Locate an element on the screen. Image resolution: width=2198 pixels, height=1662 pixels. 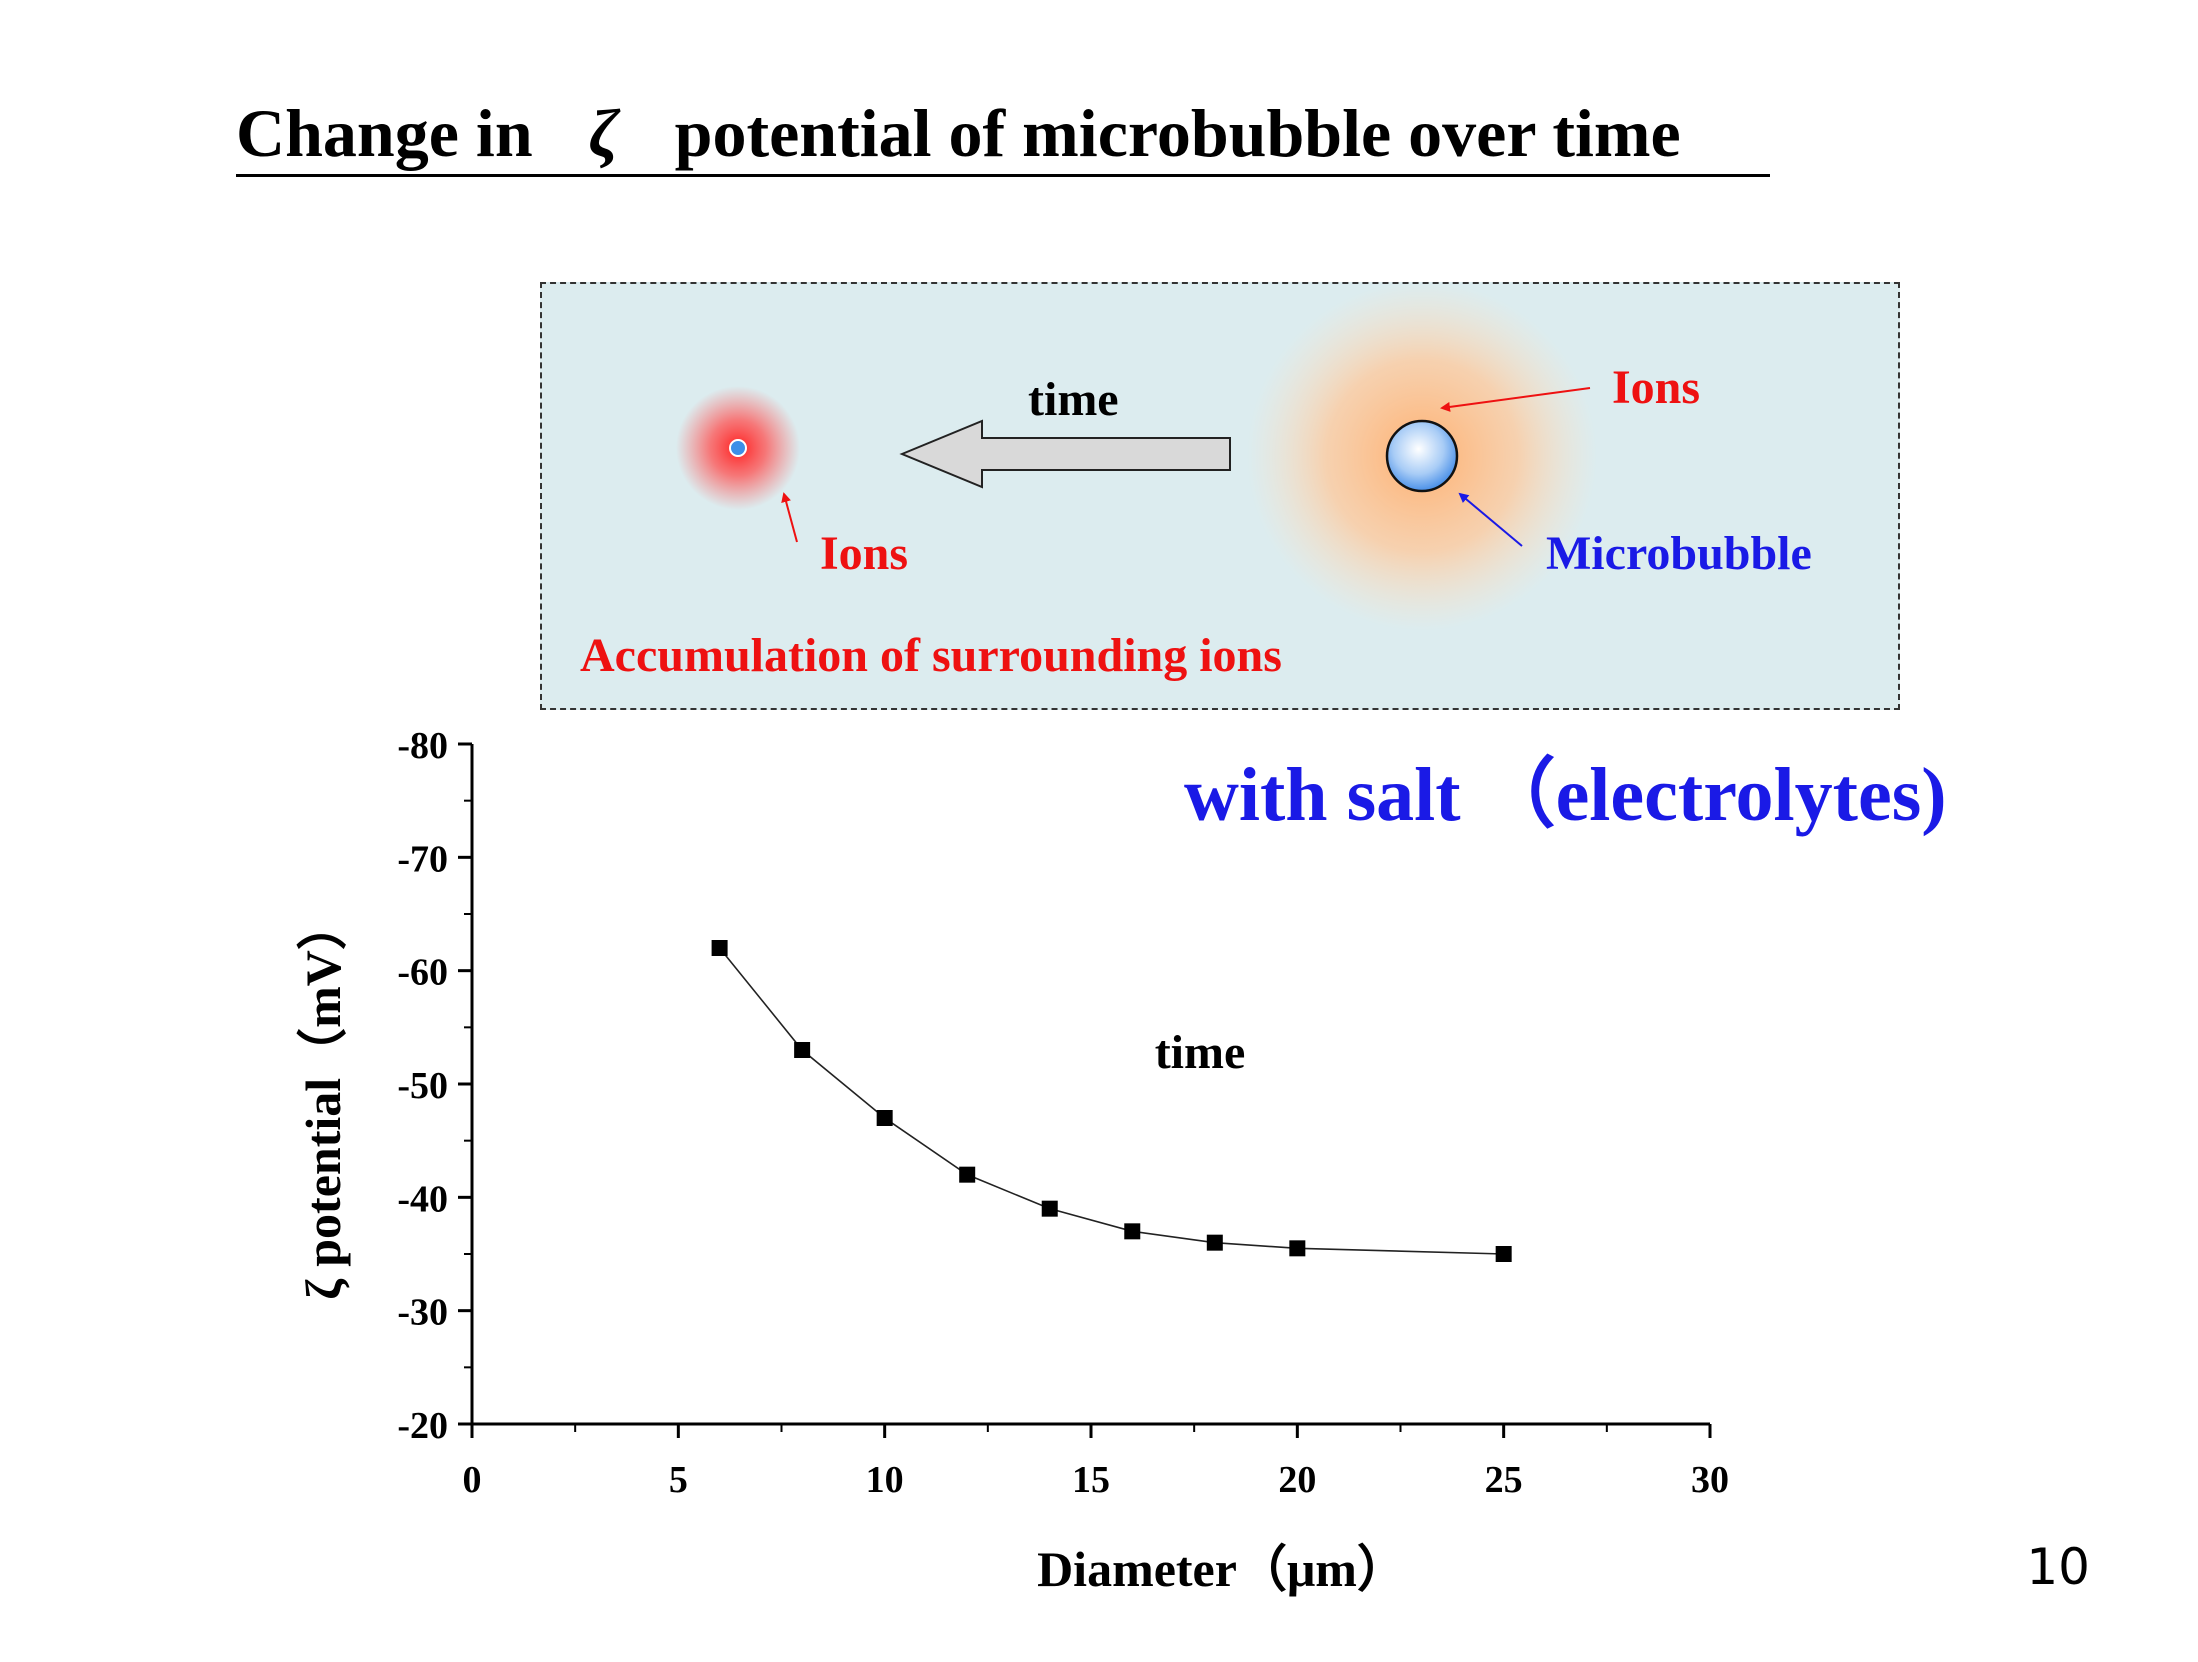
x-tick-label: 25 is located at coordinates (1504, 1480).